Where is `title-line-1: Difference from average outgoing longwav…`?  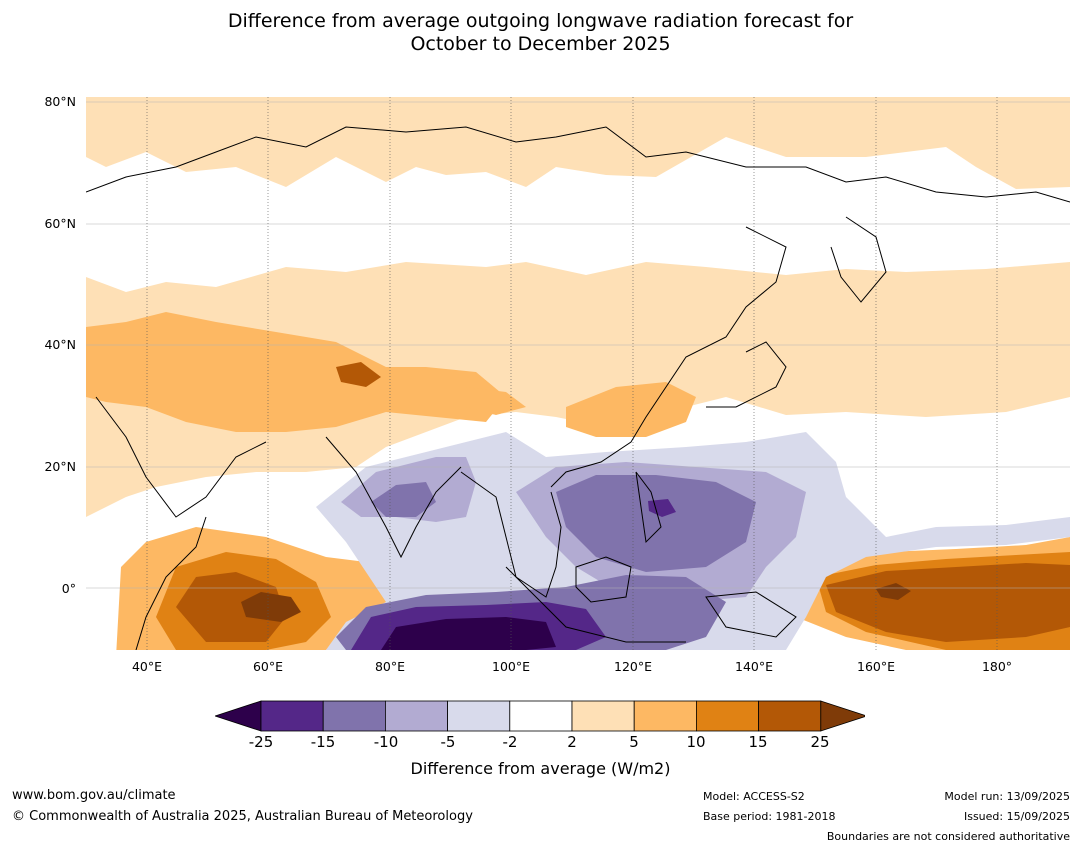
title-line-1: Difference from average outgoing longwav… is located at coordinates (540, 21).